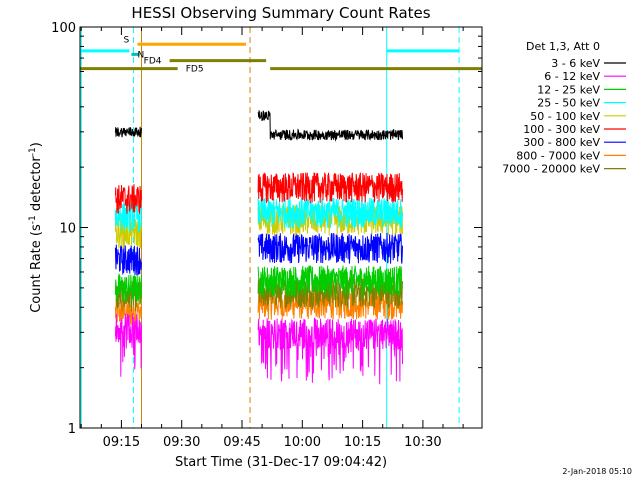 The height and width of the screenshot is (480, 640). I want to click on flag-label-n: N, so click(140, 55).